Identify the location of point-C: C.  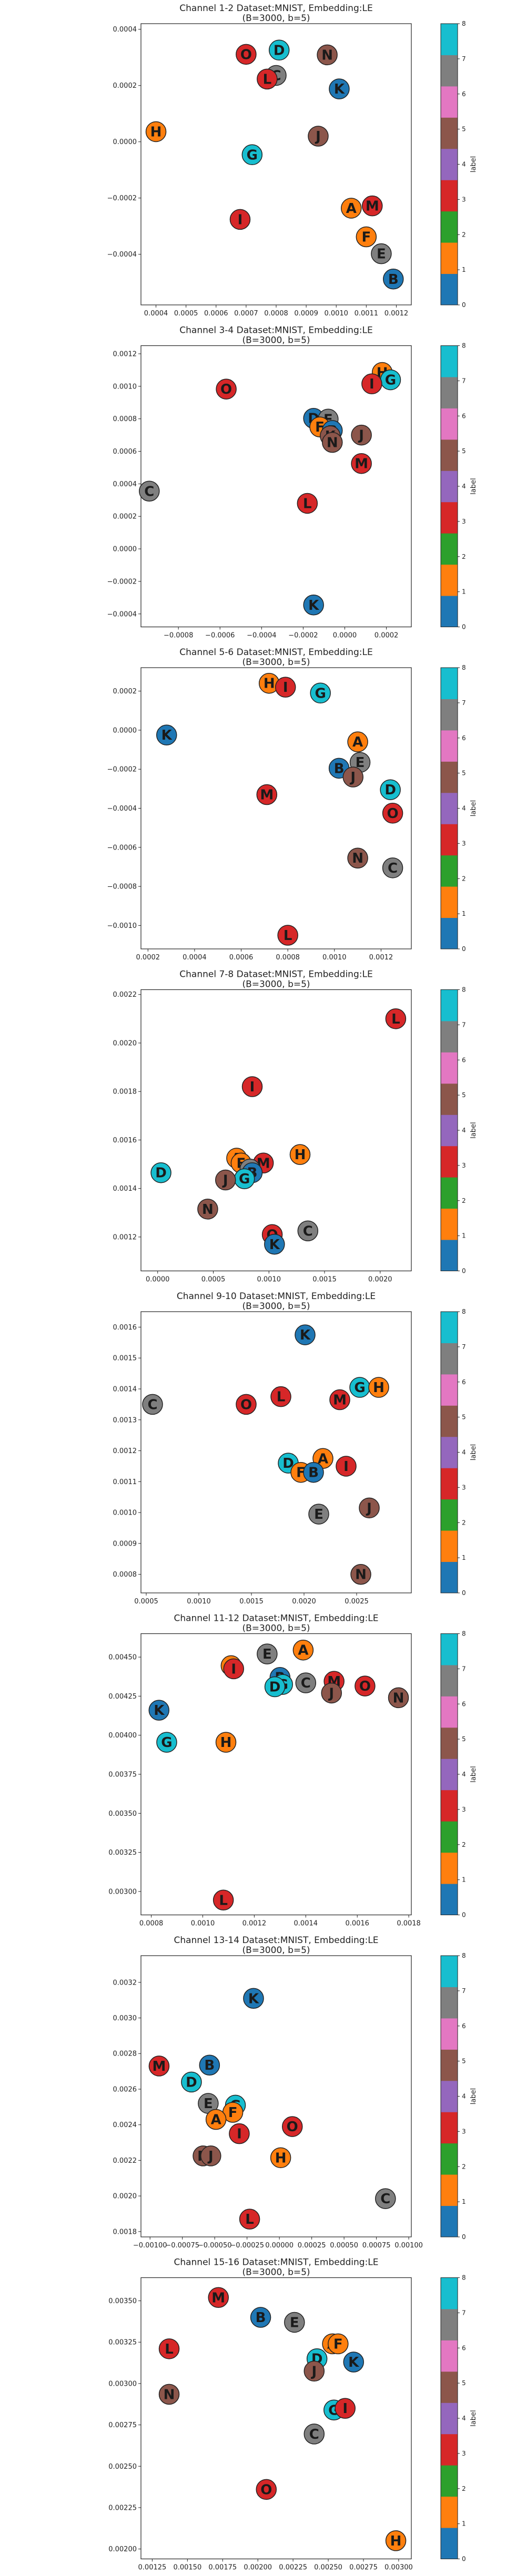
(393, 867).